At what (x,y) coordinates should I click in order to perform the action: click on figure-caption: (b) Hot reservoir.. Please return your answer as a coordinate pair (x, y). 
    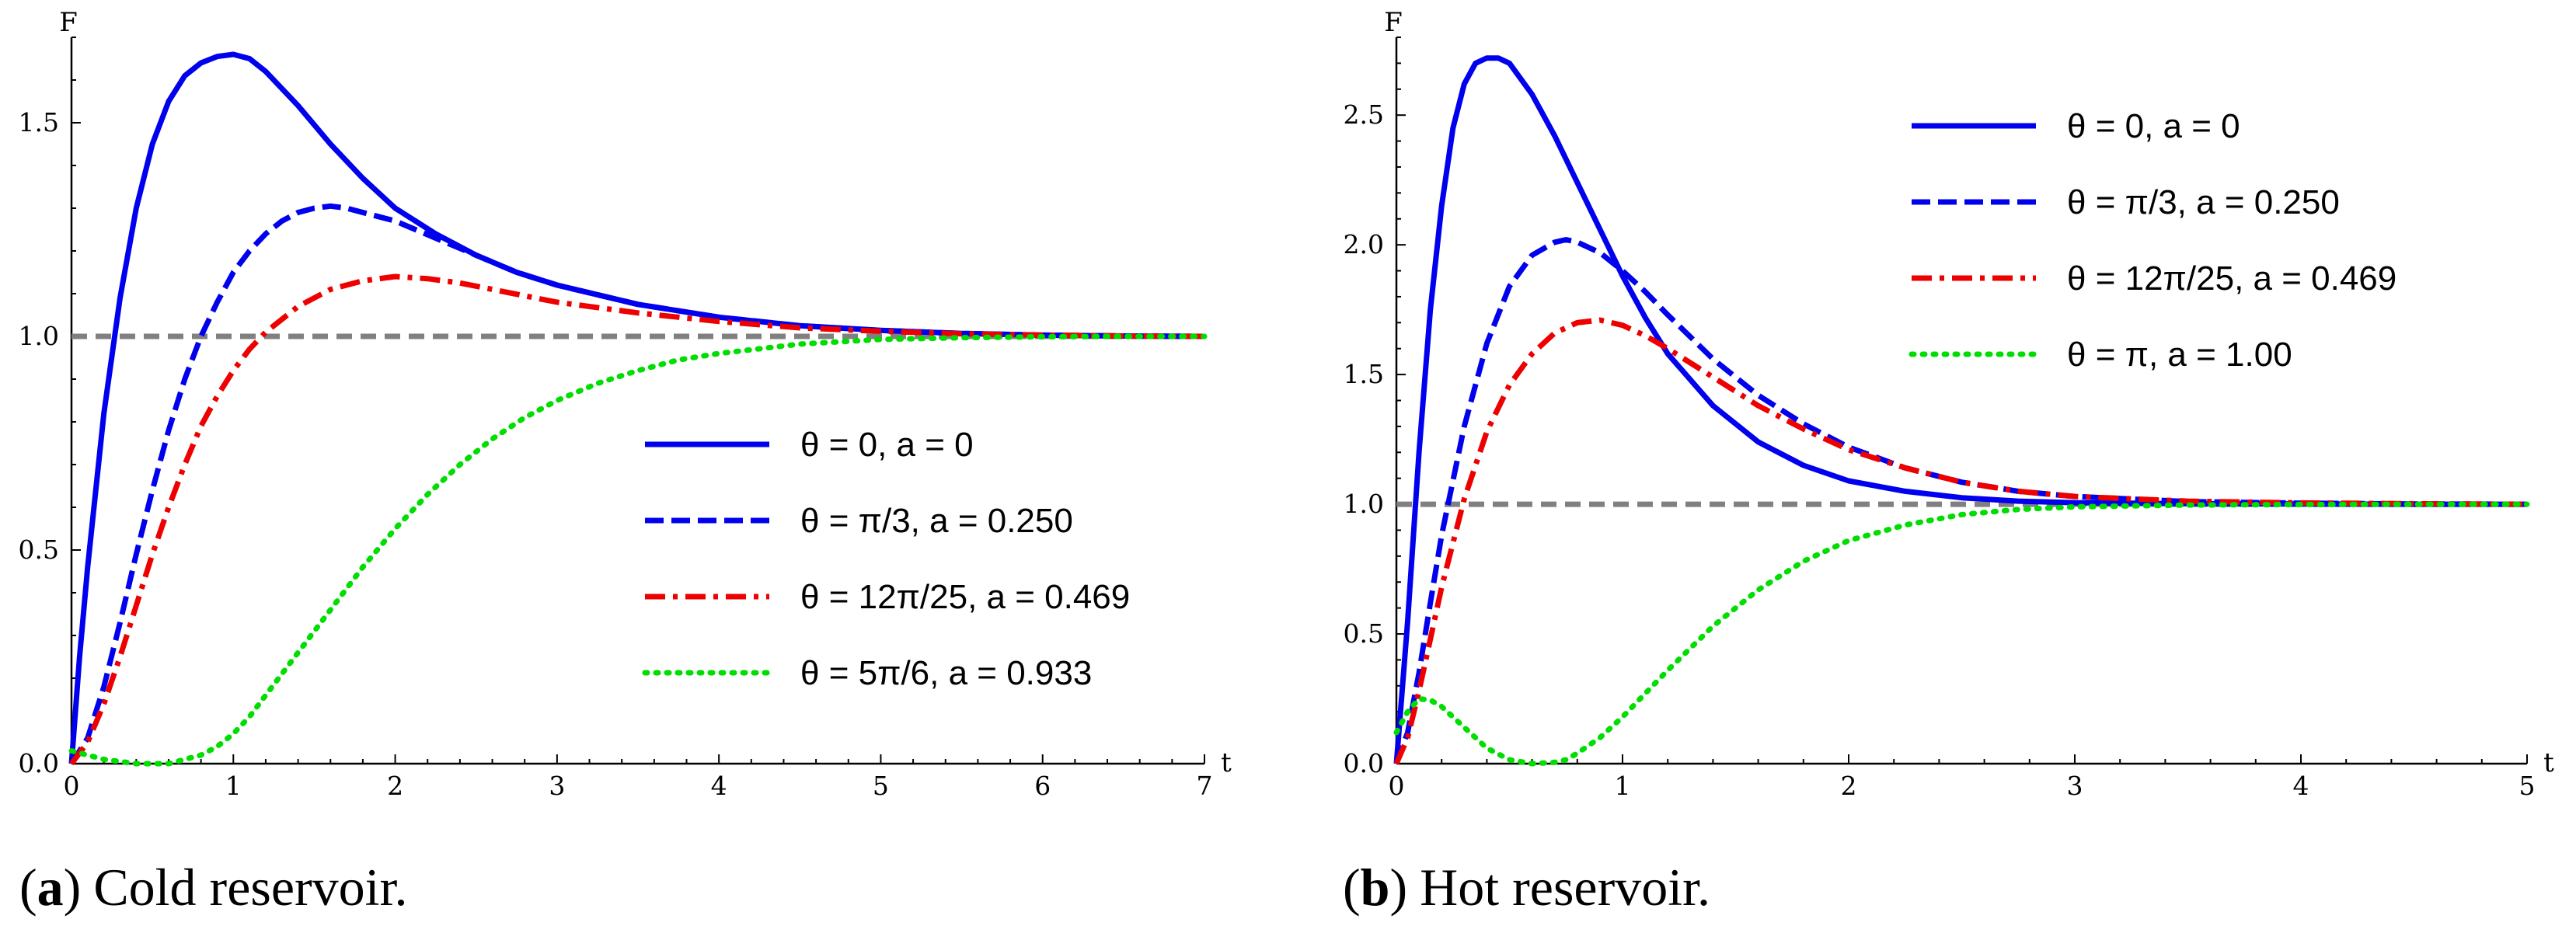
    Looking at the image, I should click on (1526, 887).